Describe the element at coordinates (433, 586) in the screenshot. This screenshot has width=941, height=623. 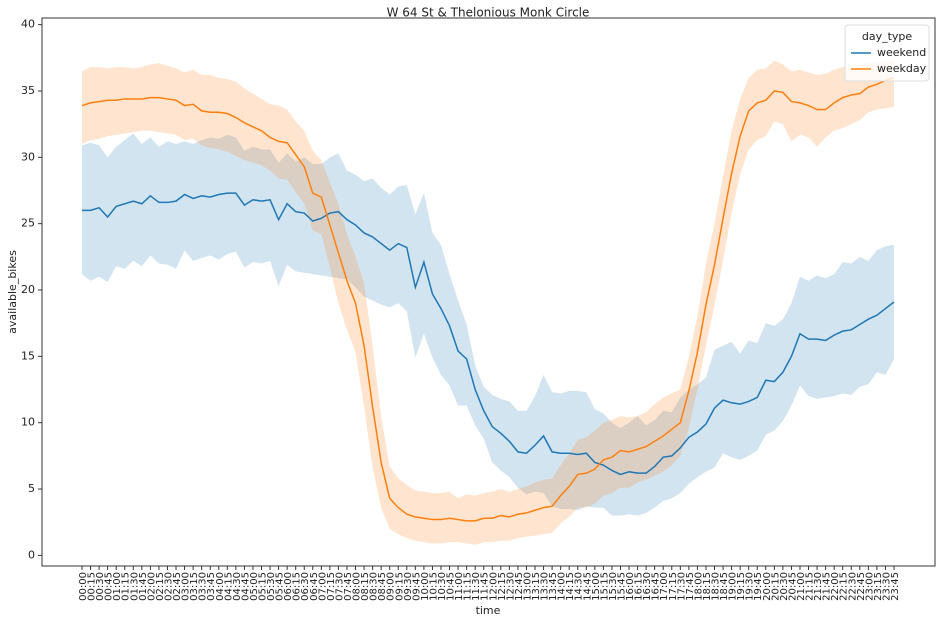
I see `x-tick-label: 10:15` at that location.